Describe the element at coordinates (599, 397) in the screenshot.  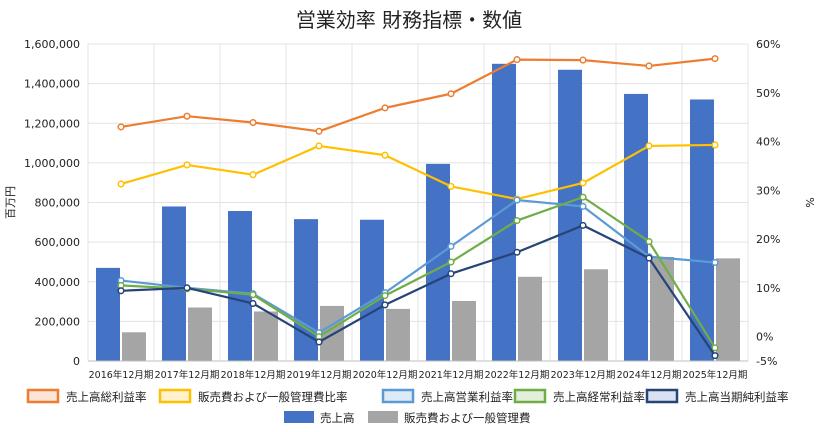
I see `legend-label: 売上高経常利益率` at that location.